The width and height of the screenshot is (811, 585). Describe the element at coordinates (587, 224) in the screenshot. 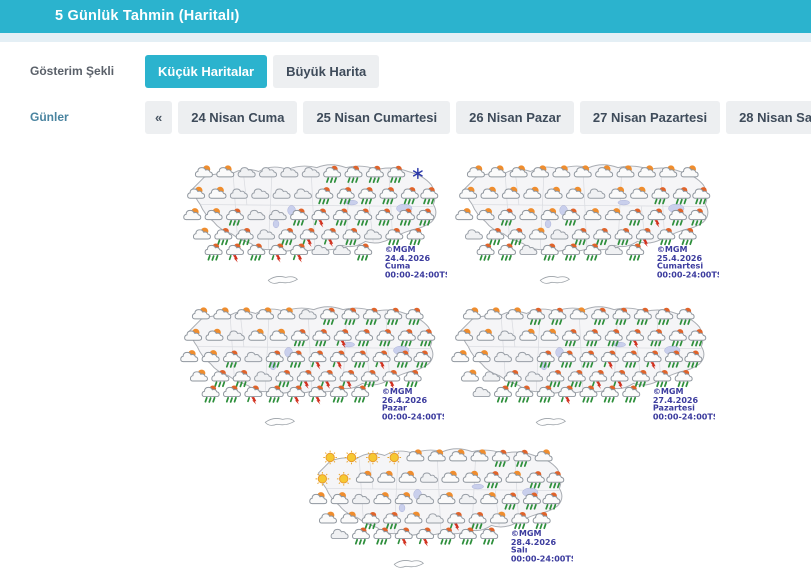

I see `turkey-map: ©MGM 25.4.2026 Cumartesi 00:00-24:00TSİ` at that location.